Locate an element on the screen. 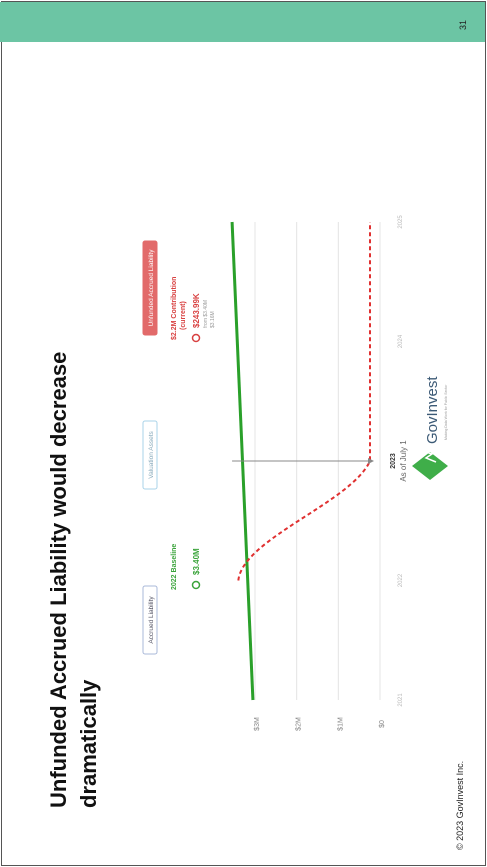 This screenshot has height=867, width=487. marker-caption: As of July 1 is located at coordinates (403, 461).